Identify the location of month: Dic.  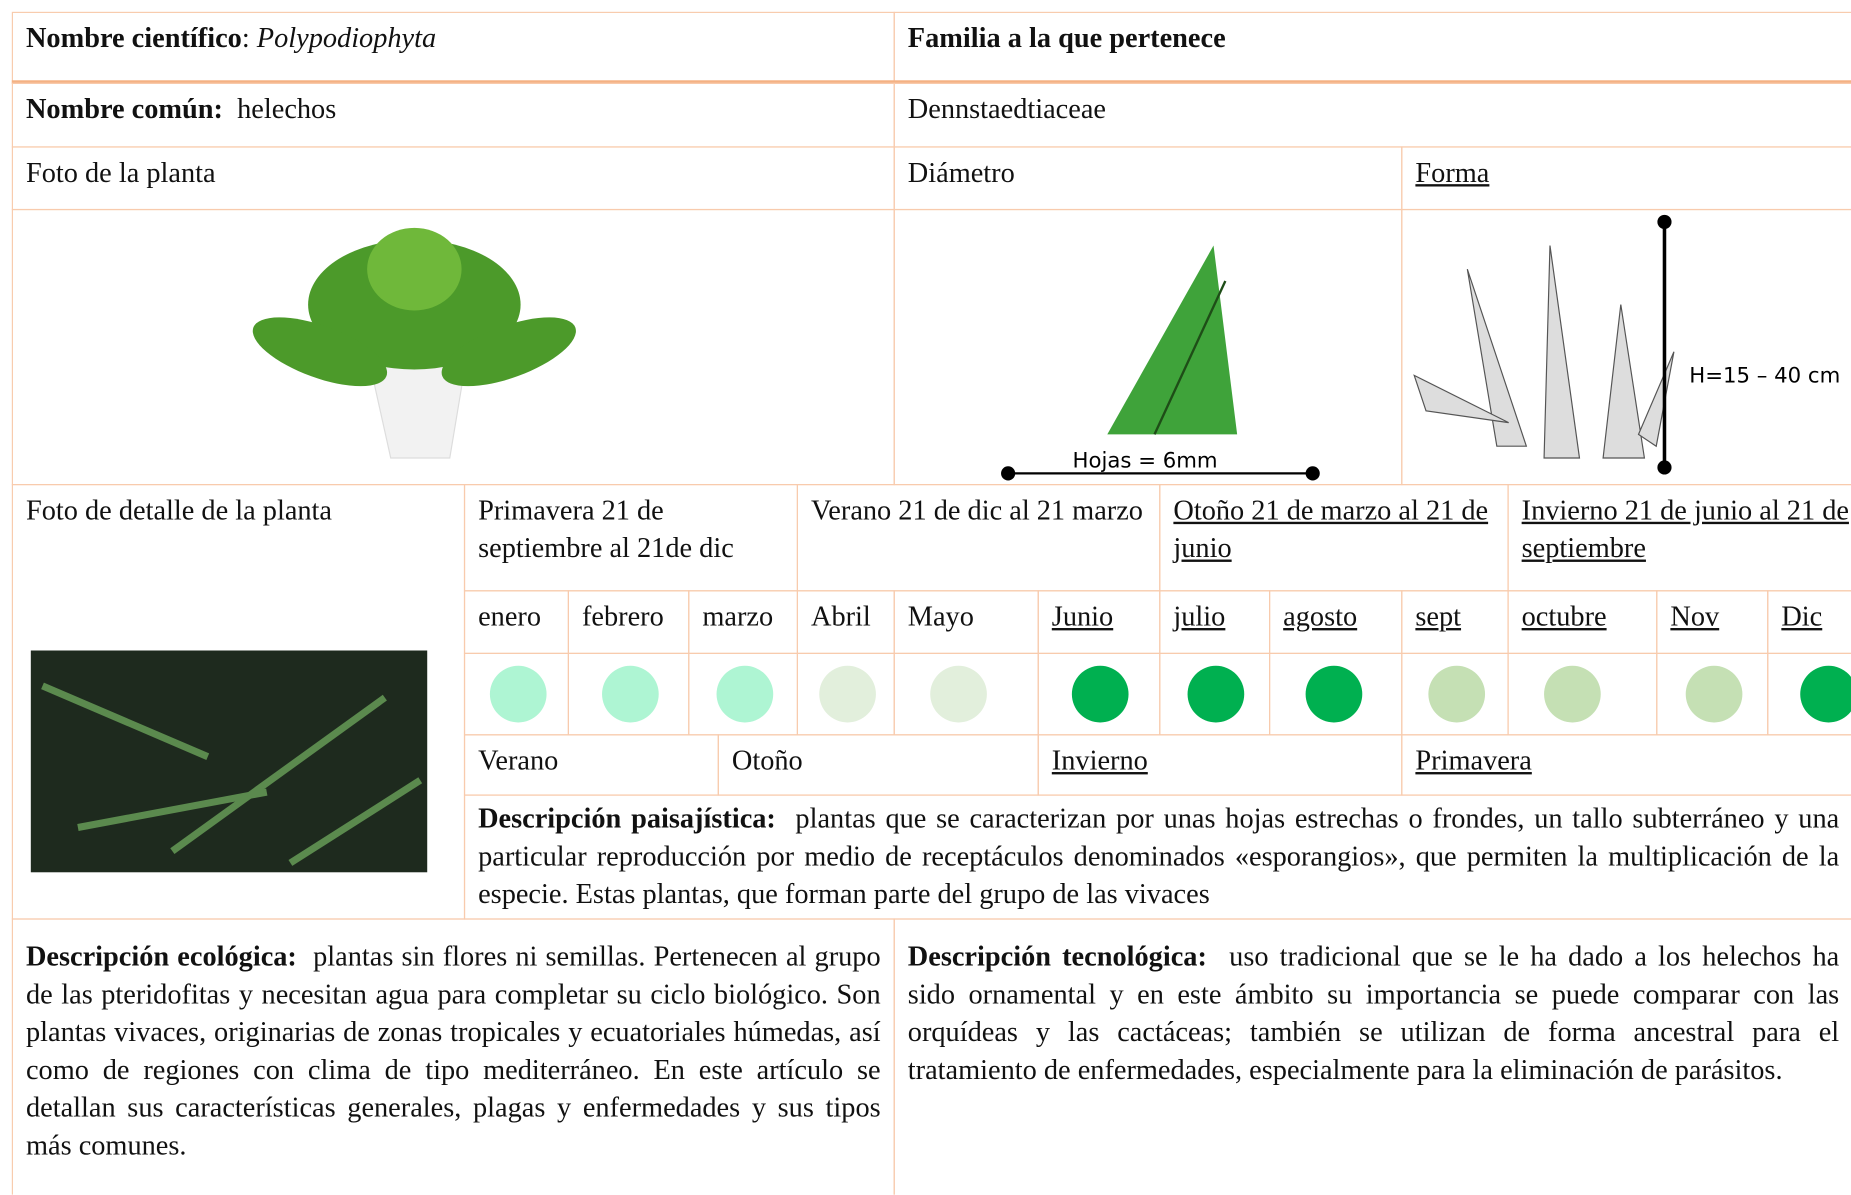
(1802, 617).